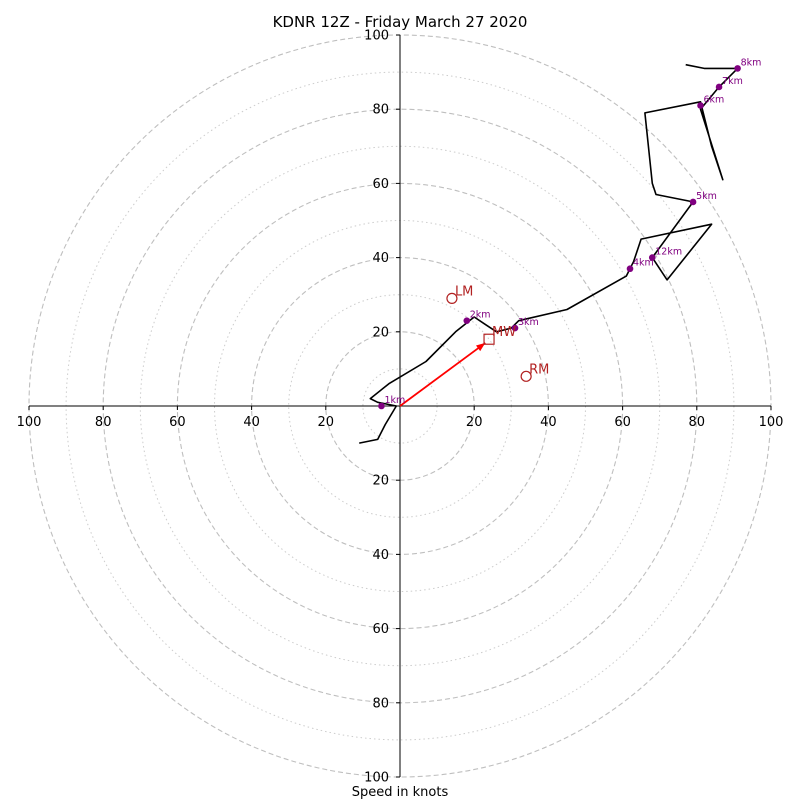  I want to click on height-marker-label: 5km, so click(706, 196).